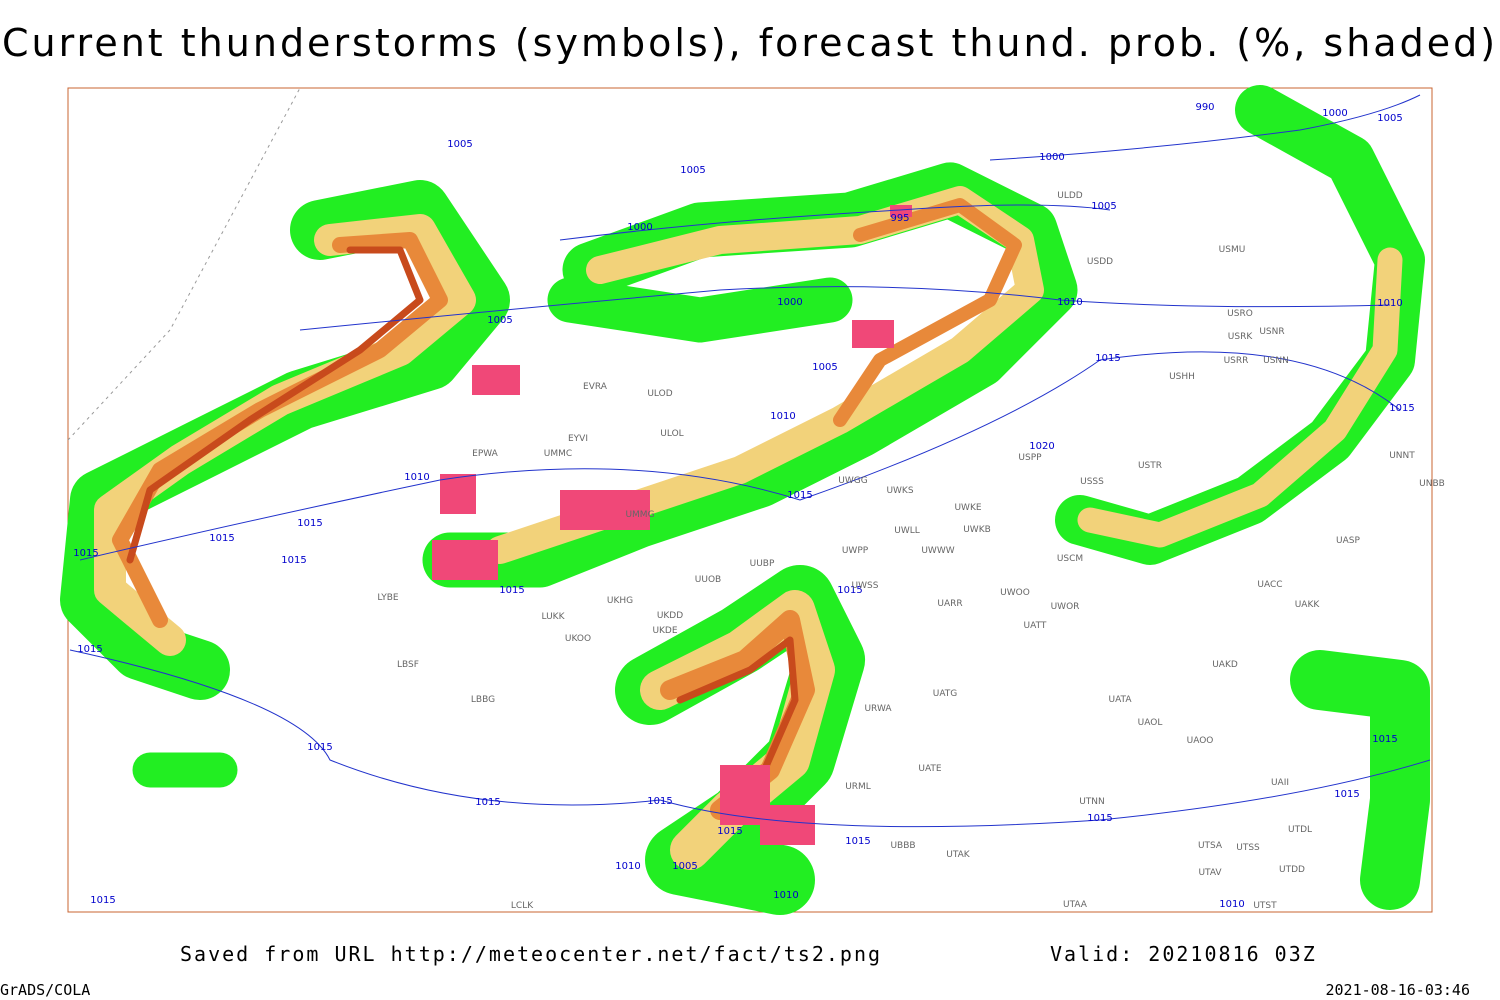 This screenshot has height=1000, width=1500. I want to click on valid-time: Valid: 20210816 03Z, so click(1183, 954).